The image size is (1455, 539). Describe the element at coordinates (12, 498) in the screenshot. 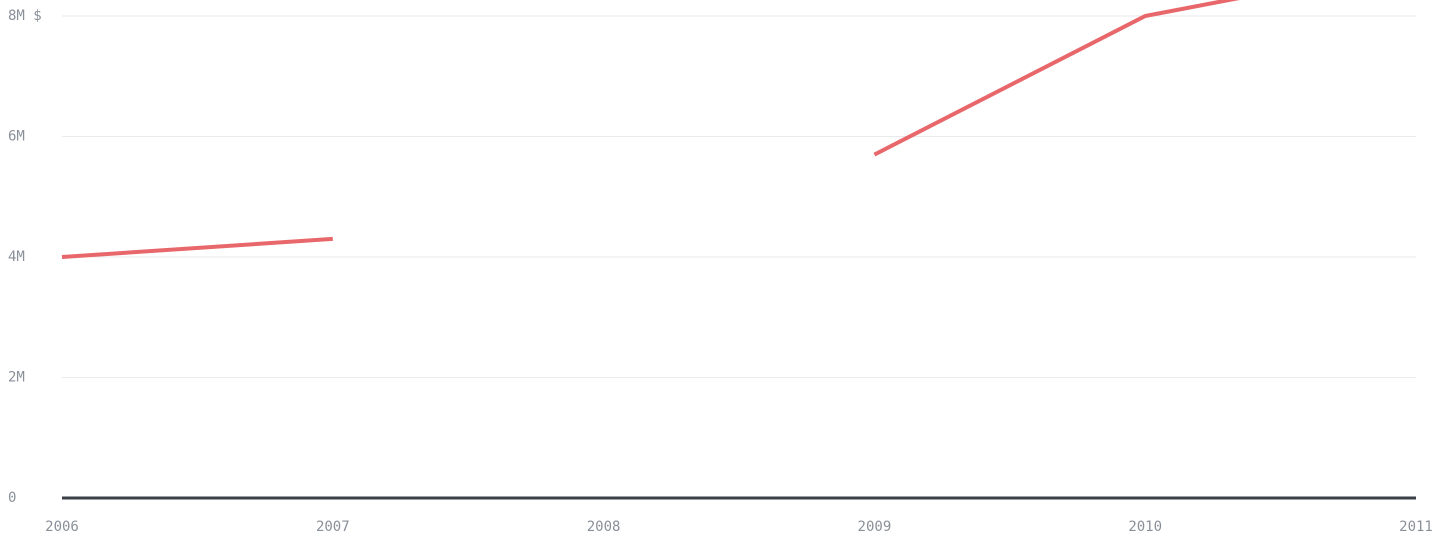

I see `y-tick-label: 0` at that location.